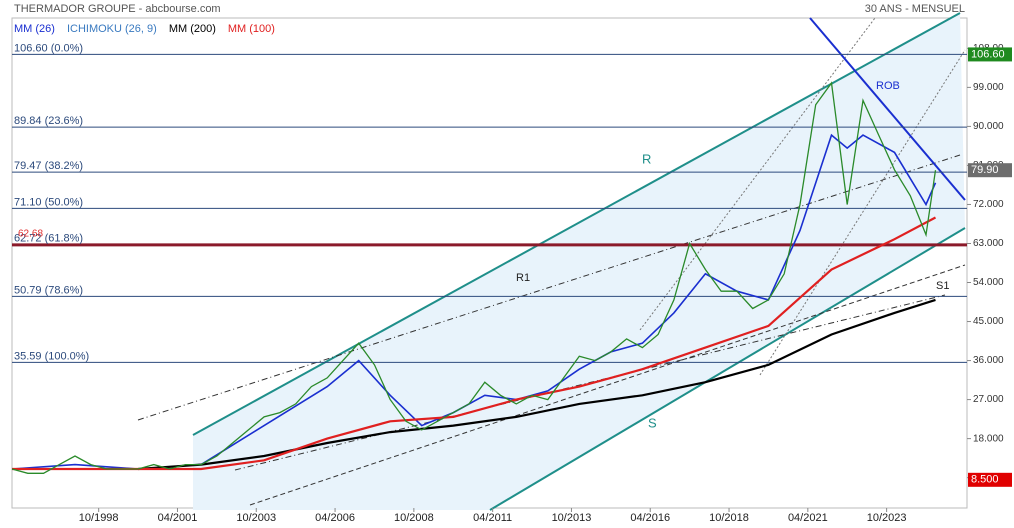  Describe the element at coordinates (48, 121) in the screenshot. I see `fib-label: 89.84 (23.6%)` at that location.